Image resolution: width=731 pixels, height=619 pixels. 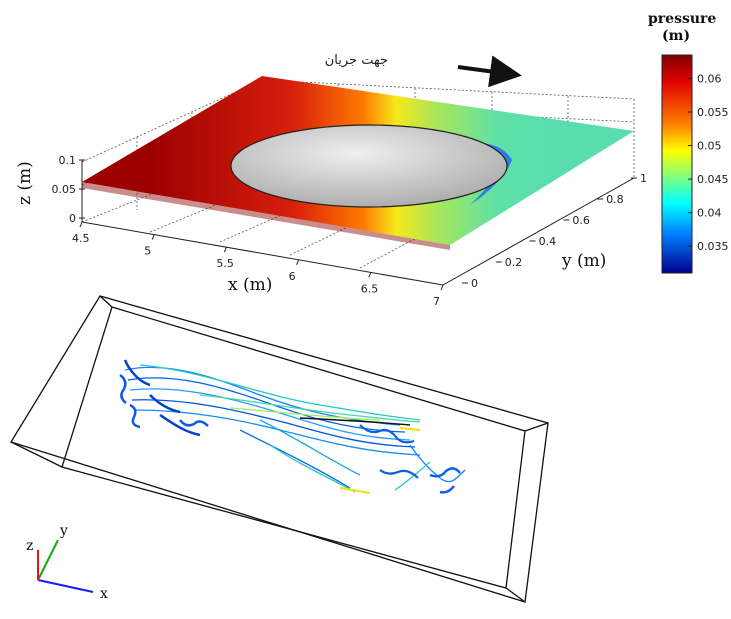 What do you see at coordinates (370, 288) in the screenshot?
I see `x-tick-label: 6.5` at bounding box center [370, 288].